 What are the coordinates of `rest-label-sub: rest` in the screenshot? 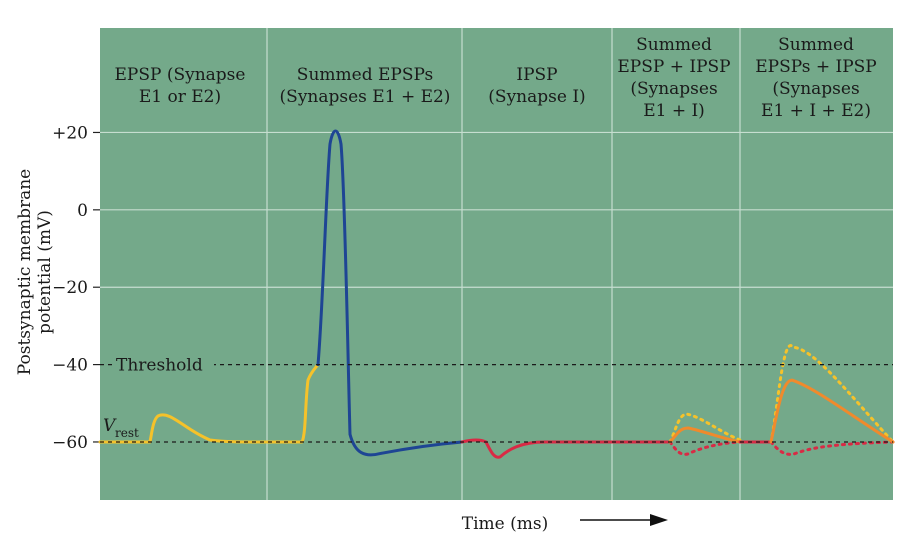 It's located at (127, 433).